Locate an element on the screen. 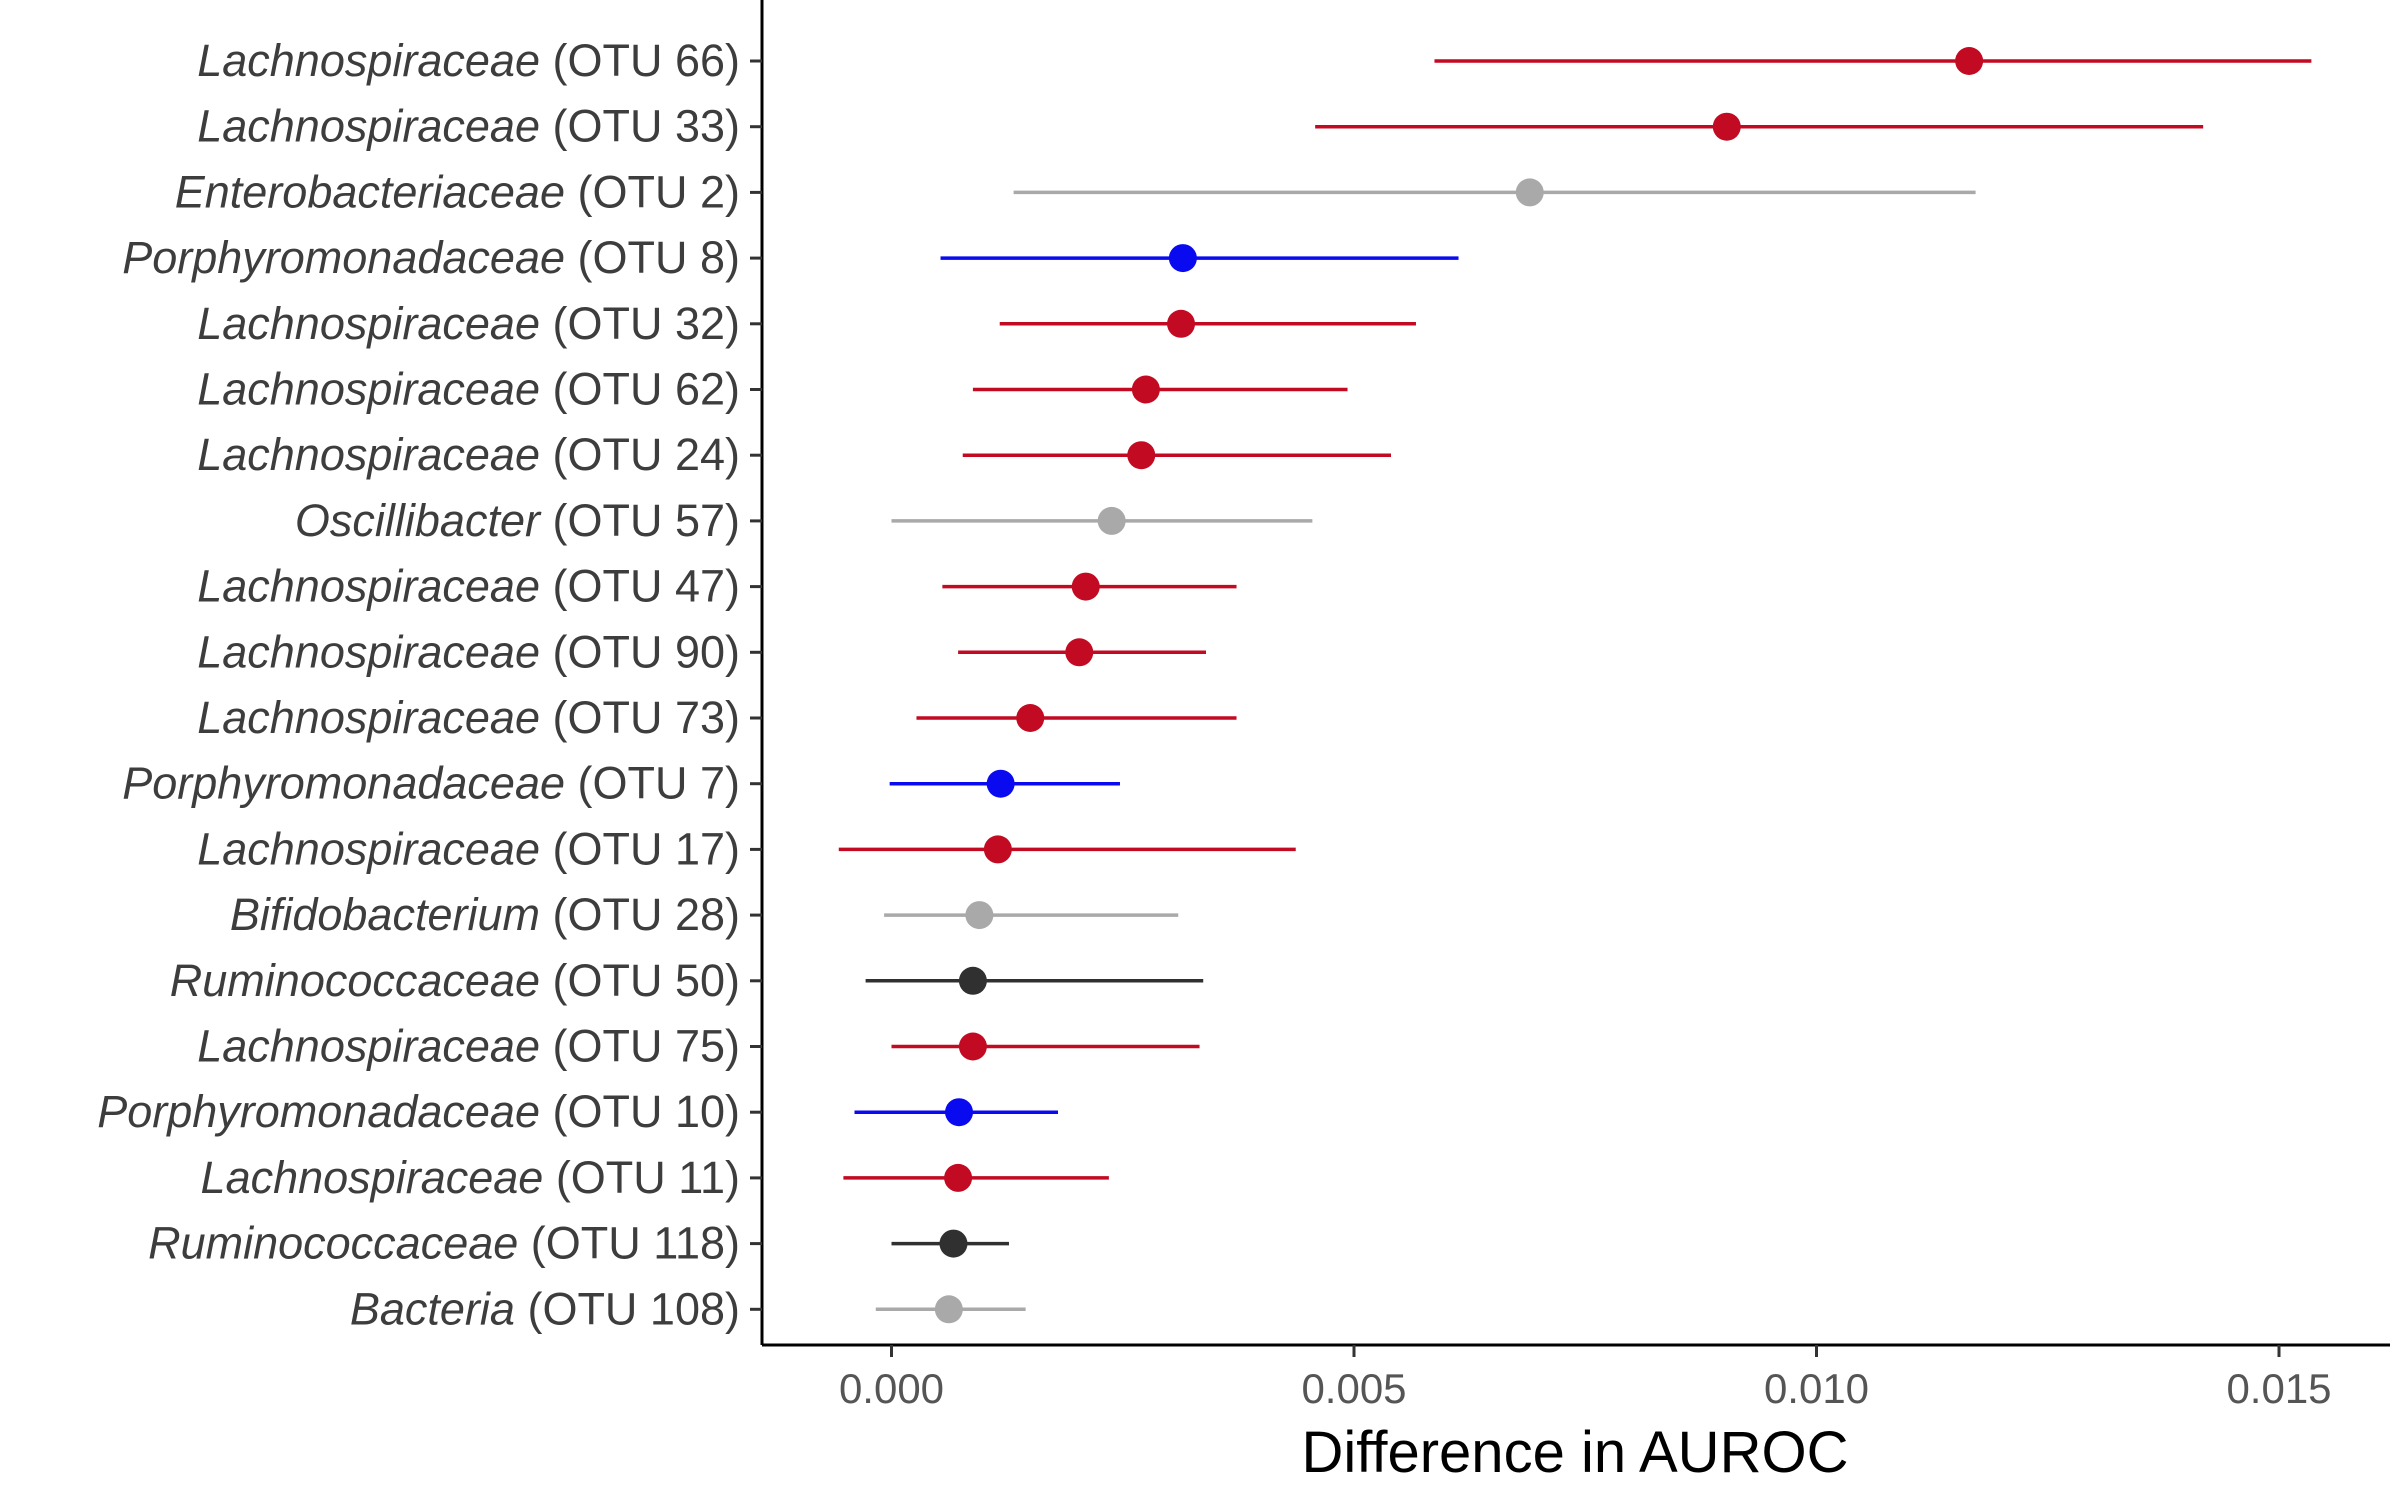  y-tick-label: Lachnospiraceae (OTU 66) is located at coordinates (468, 60).